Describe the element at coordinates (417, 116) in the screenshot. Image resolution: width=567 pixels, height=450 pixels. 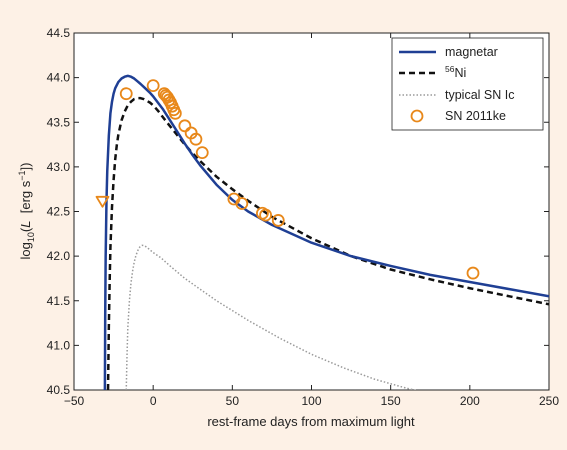
I see `legend-marker-sn2011ke` at that location.